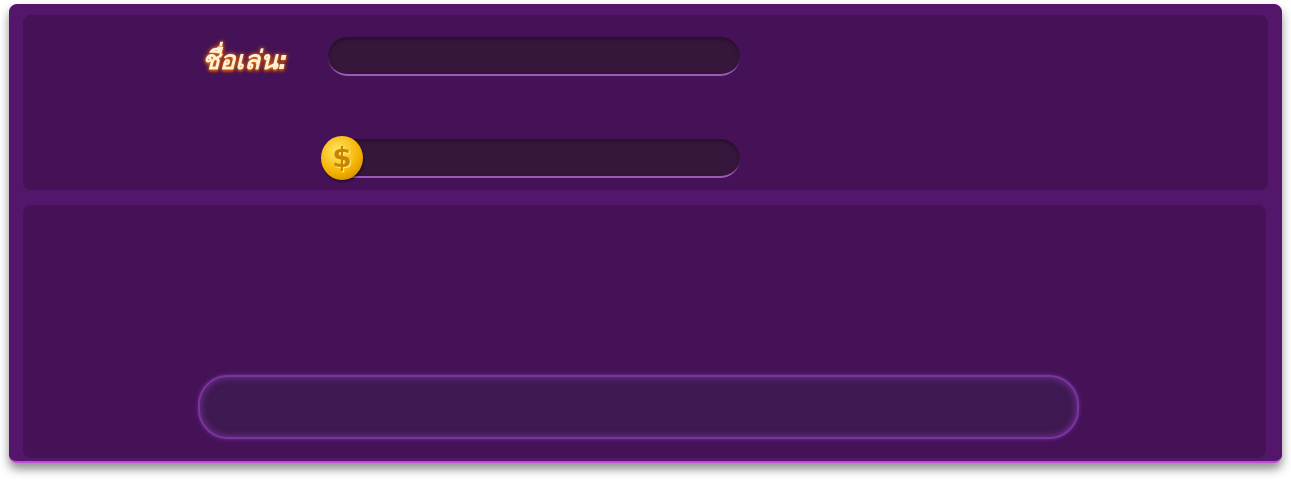  What do you see at coordinates (534, 158) in the screenshot?
I see `coin-balance-field` at bounding box center [534, 158].